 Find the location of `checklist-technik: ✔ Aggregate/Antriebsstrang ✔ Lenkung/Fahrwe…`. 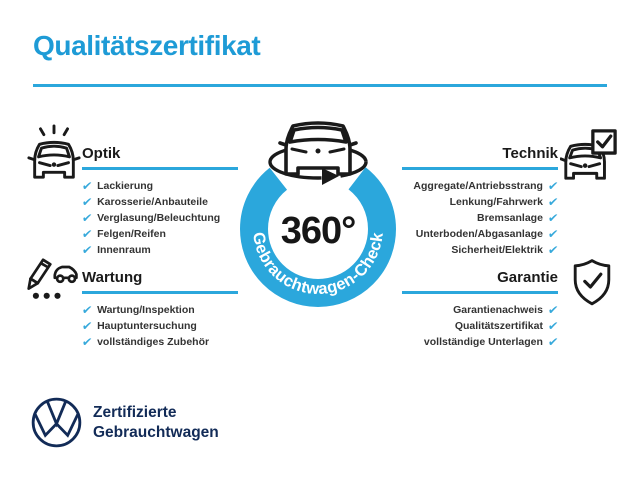

checklist-technik: ✔ Aggregate/Antriebsstrang ✔ Lenkung/Fahrwe… is located at coordinates (480, 218).